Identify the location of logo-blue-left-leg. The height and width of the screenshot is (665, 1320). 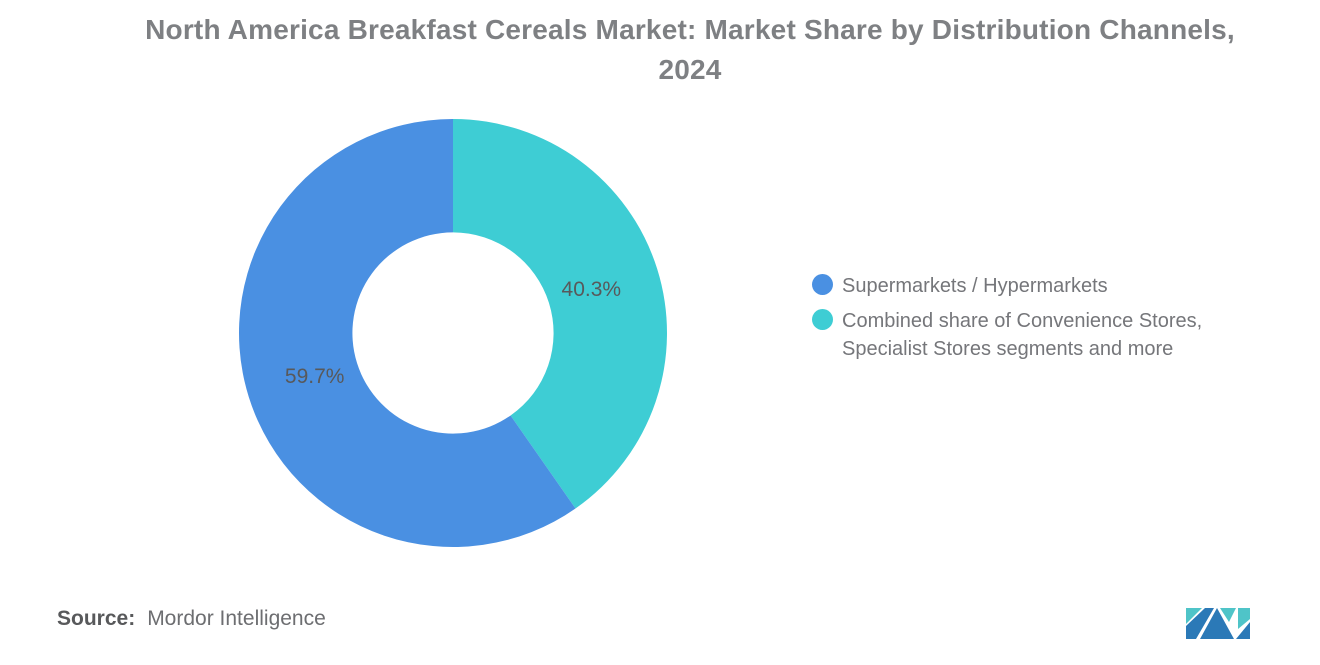
(1200, 623).